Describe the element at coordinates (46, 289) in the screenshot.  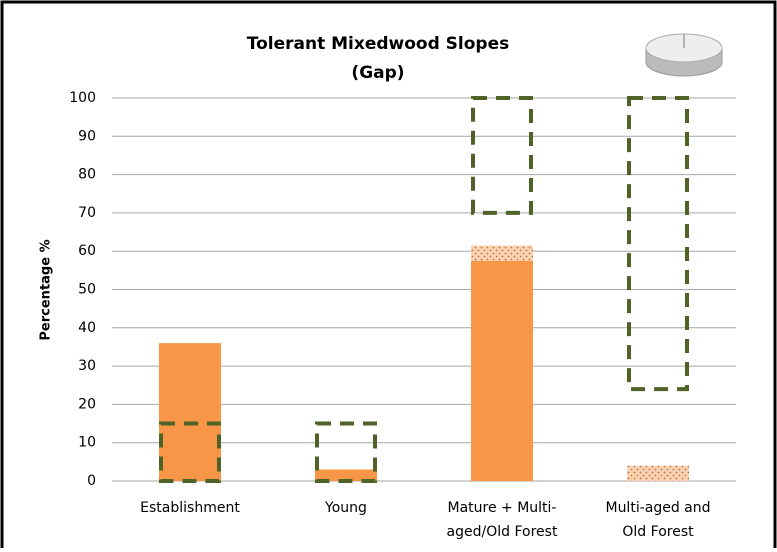
I see `y-axis-label: Percentage %` at that location.